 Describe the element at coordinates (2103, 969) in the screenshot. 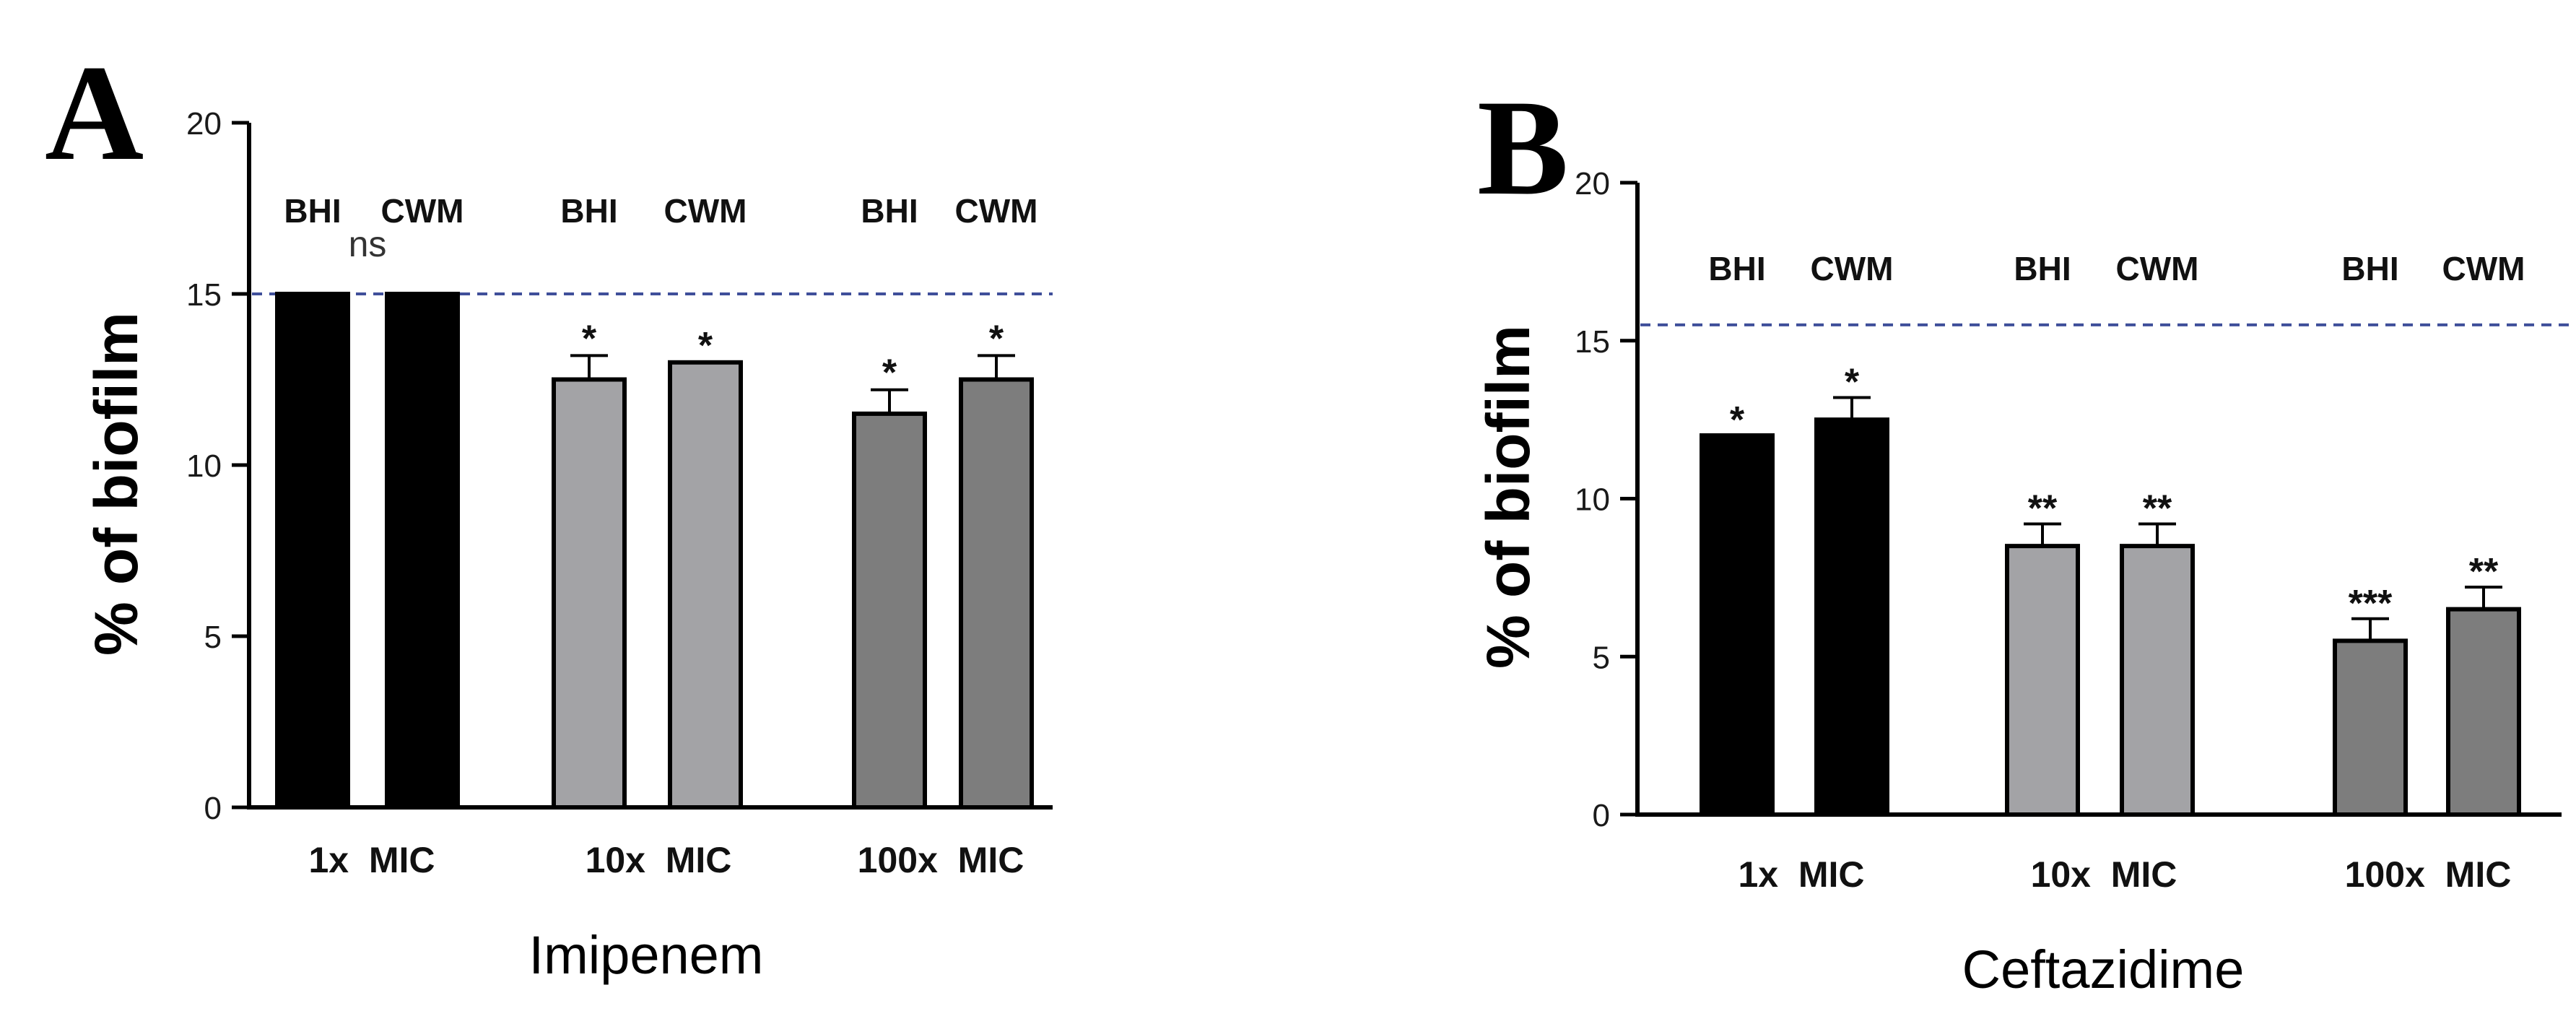

I see `x-axis-title: Ceftazidime` at that location.